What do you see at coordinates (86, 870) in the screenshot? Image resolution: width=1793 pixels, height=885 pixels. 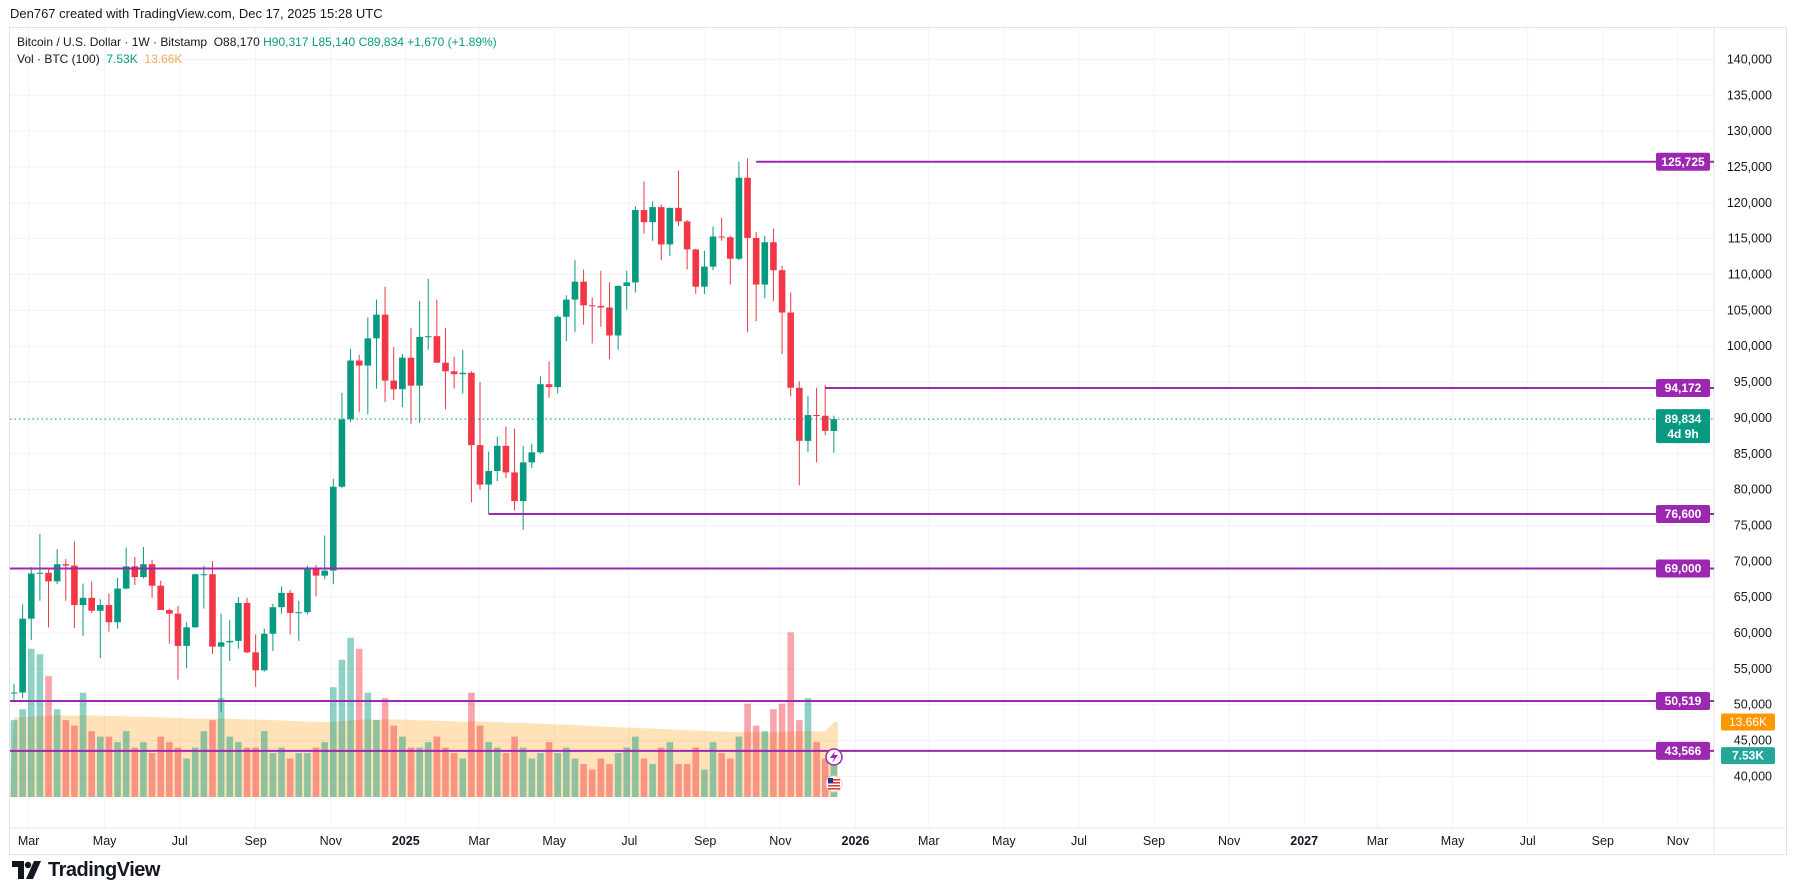 I see `tradingview-logo: TradingView` at bounding box center [86, 870].